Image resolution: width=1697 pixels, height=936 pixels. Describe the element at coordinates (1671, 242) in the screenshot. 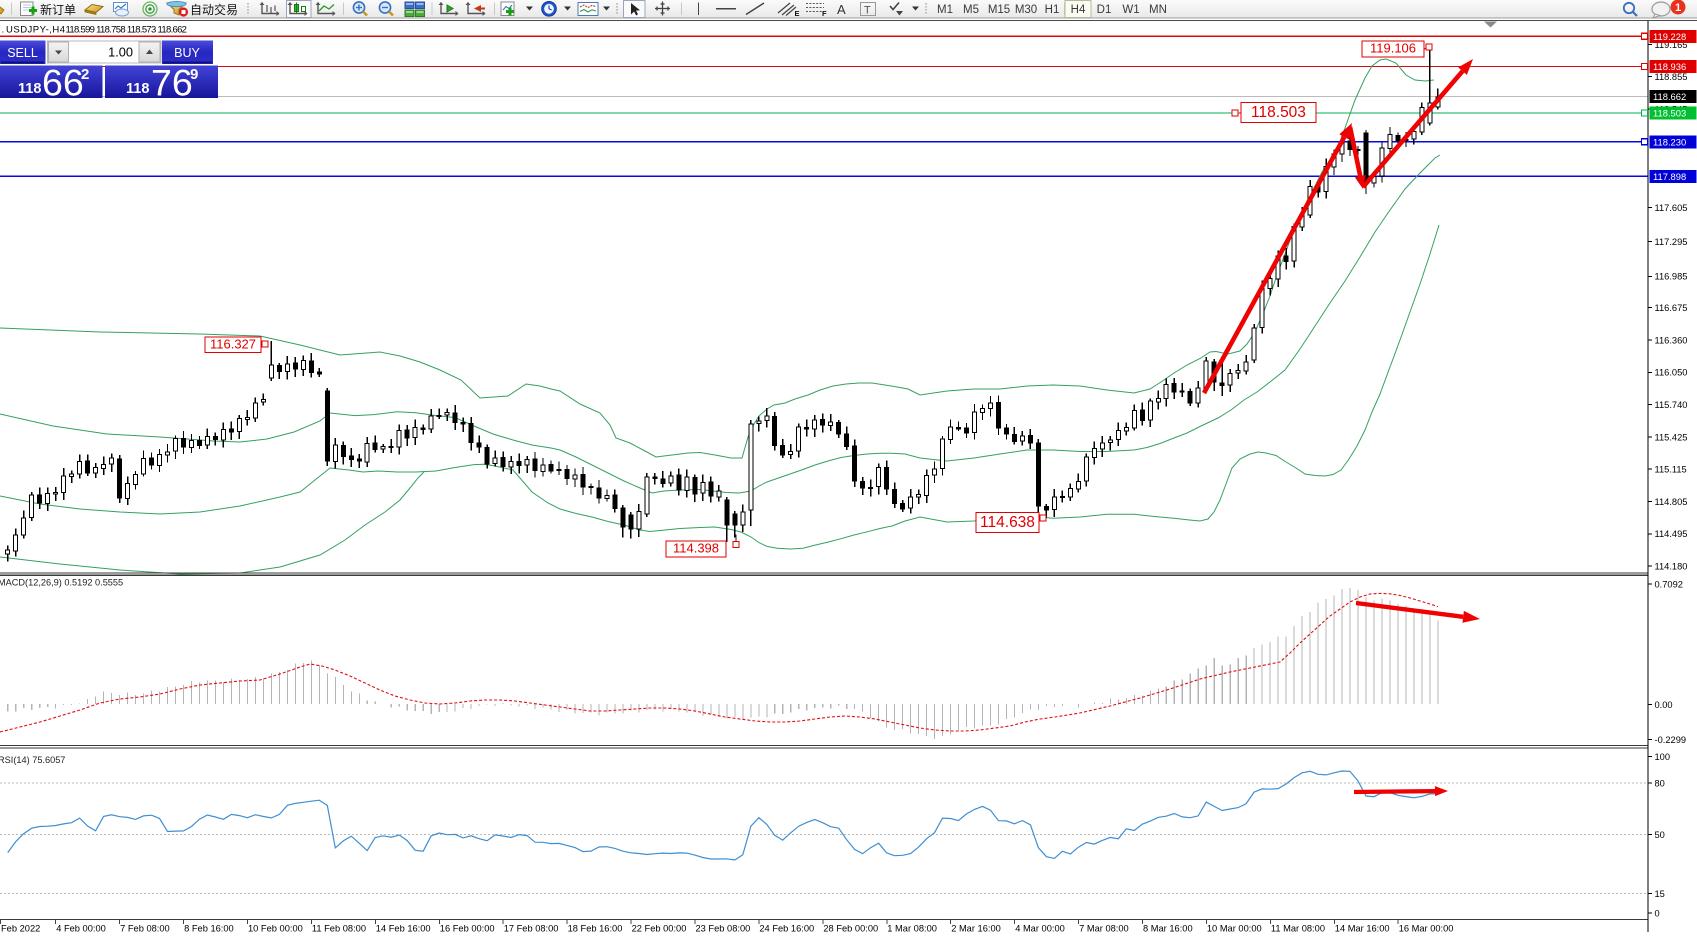

I see `svg-text: 117.295` at that location.